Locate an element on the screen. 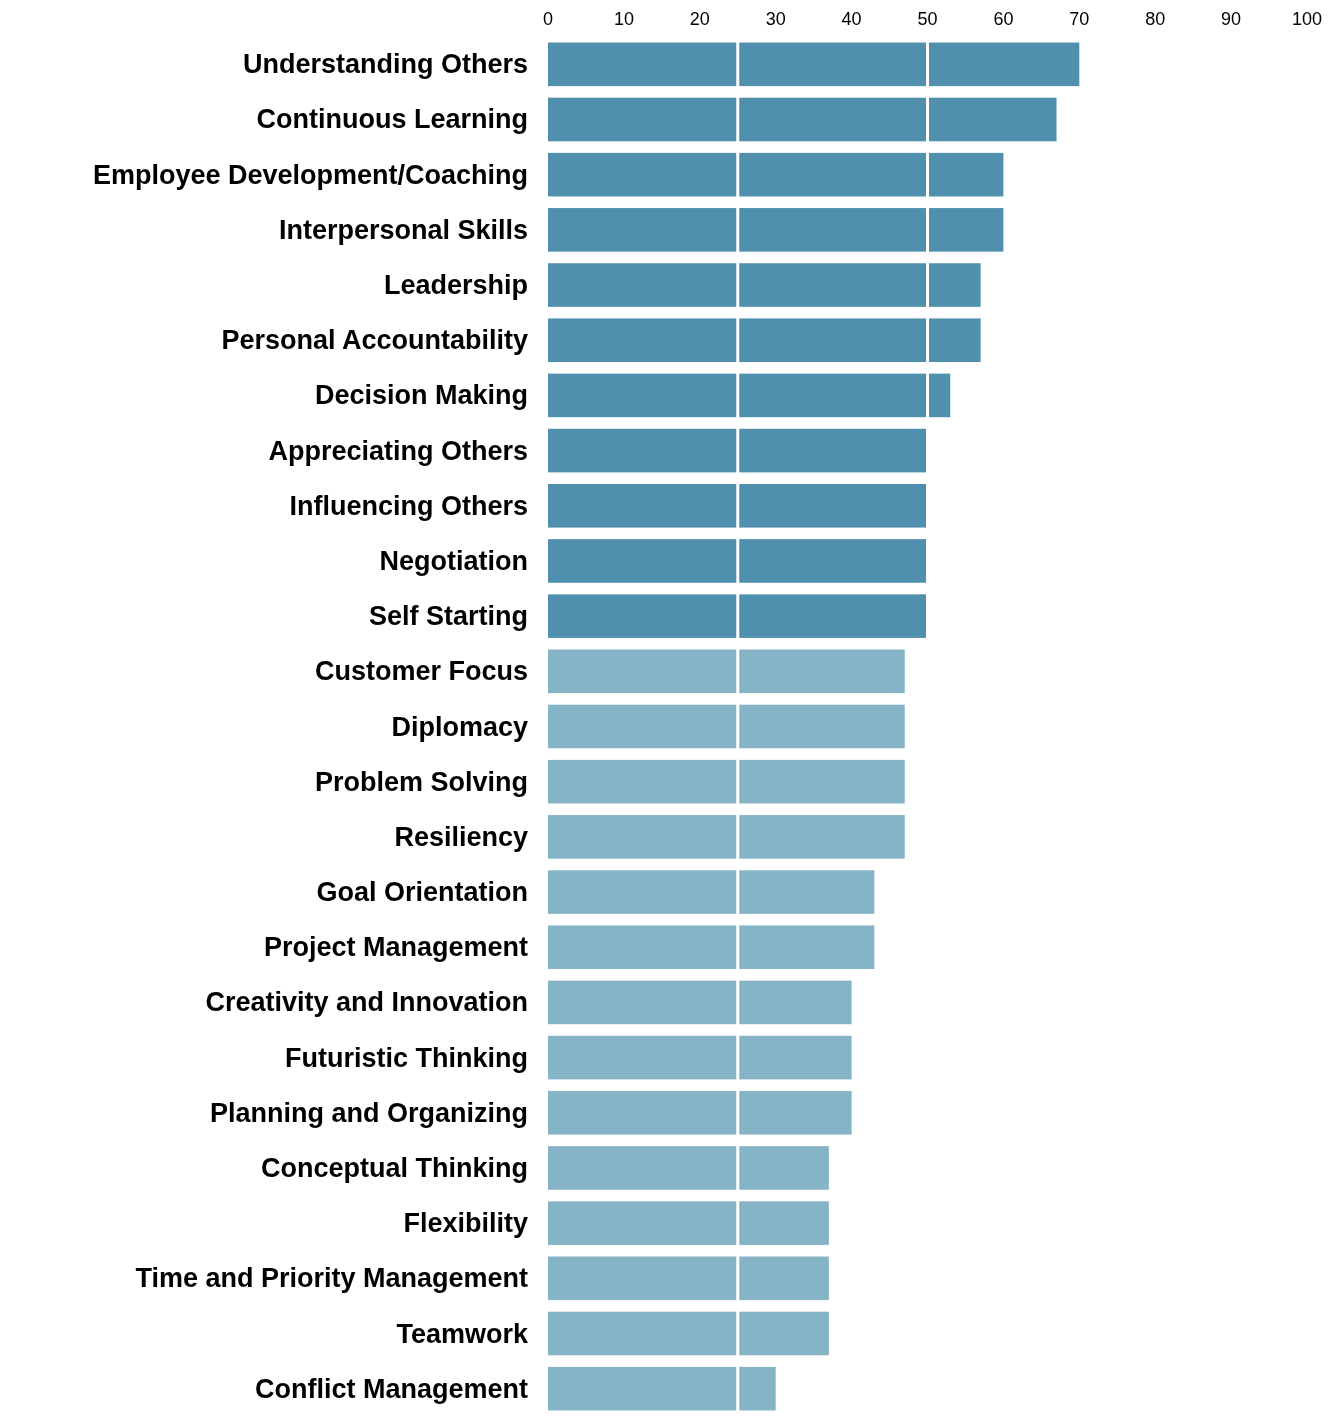 The width and height of the screenshot is (1342, 1416). y-tick-label: Customer Focus is located at coordinates (421, 671).